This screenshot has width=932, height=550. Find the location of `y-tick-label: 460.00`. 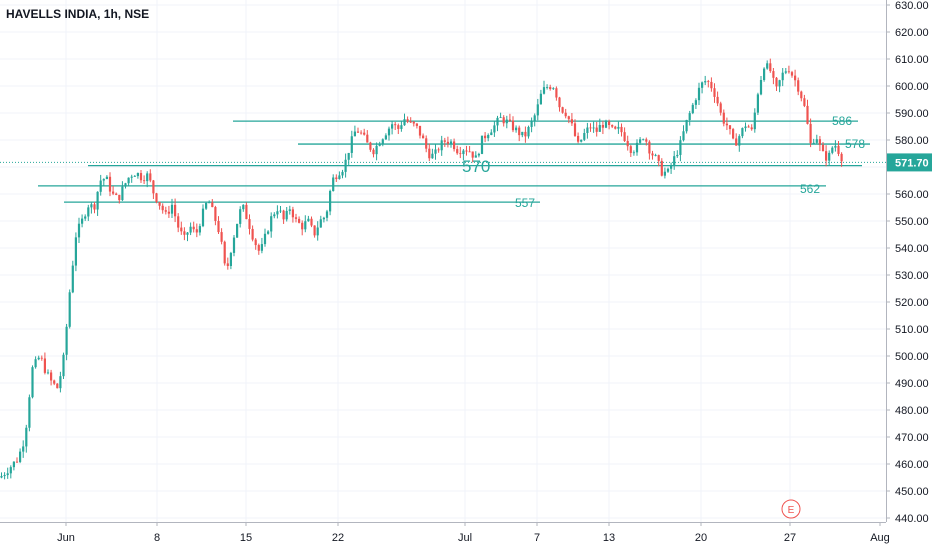

y-tick-label: 460.00 is located at coordinates (912, 465).